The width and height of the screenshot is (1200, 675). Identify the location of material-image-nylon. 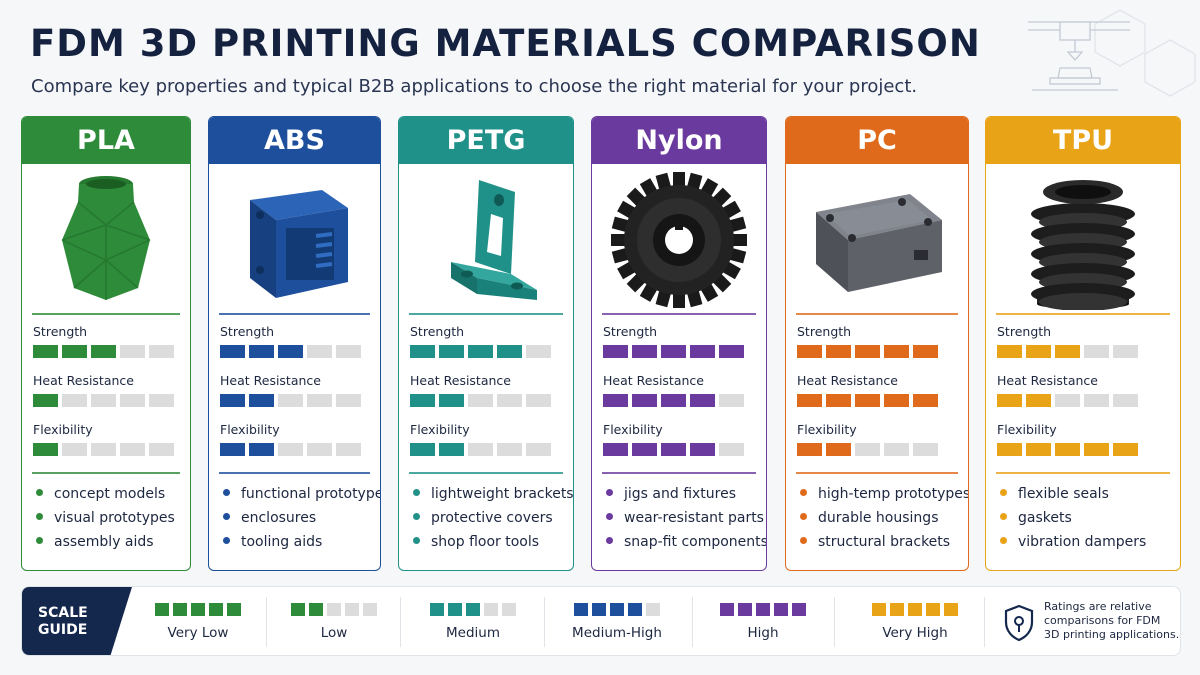
(679, 239).